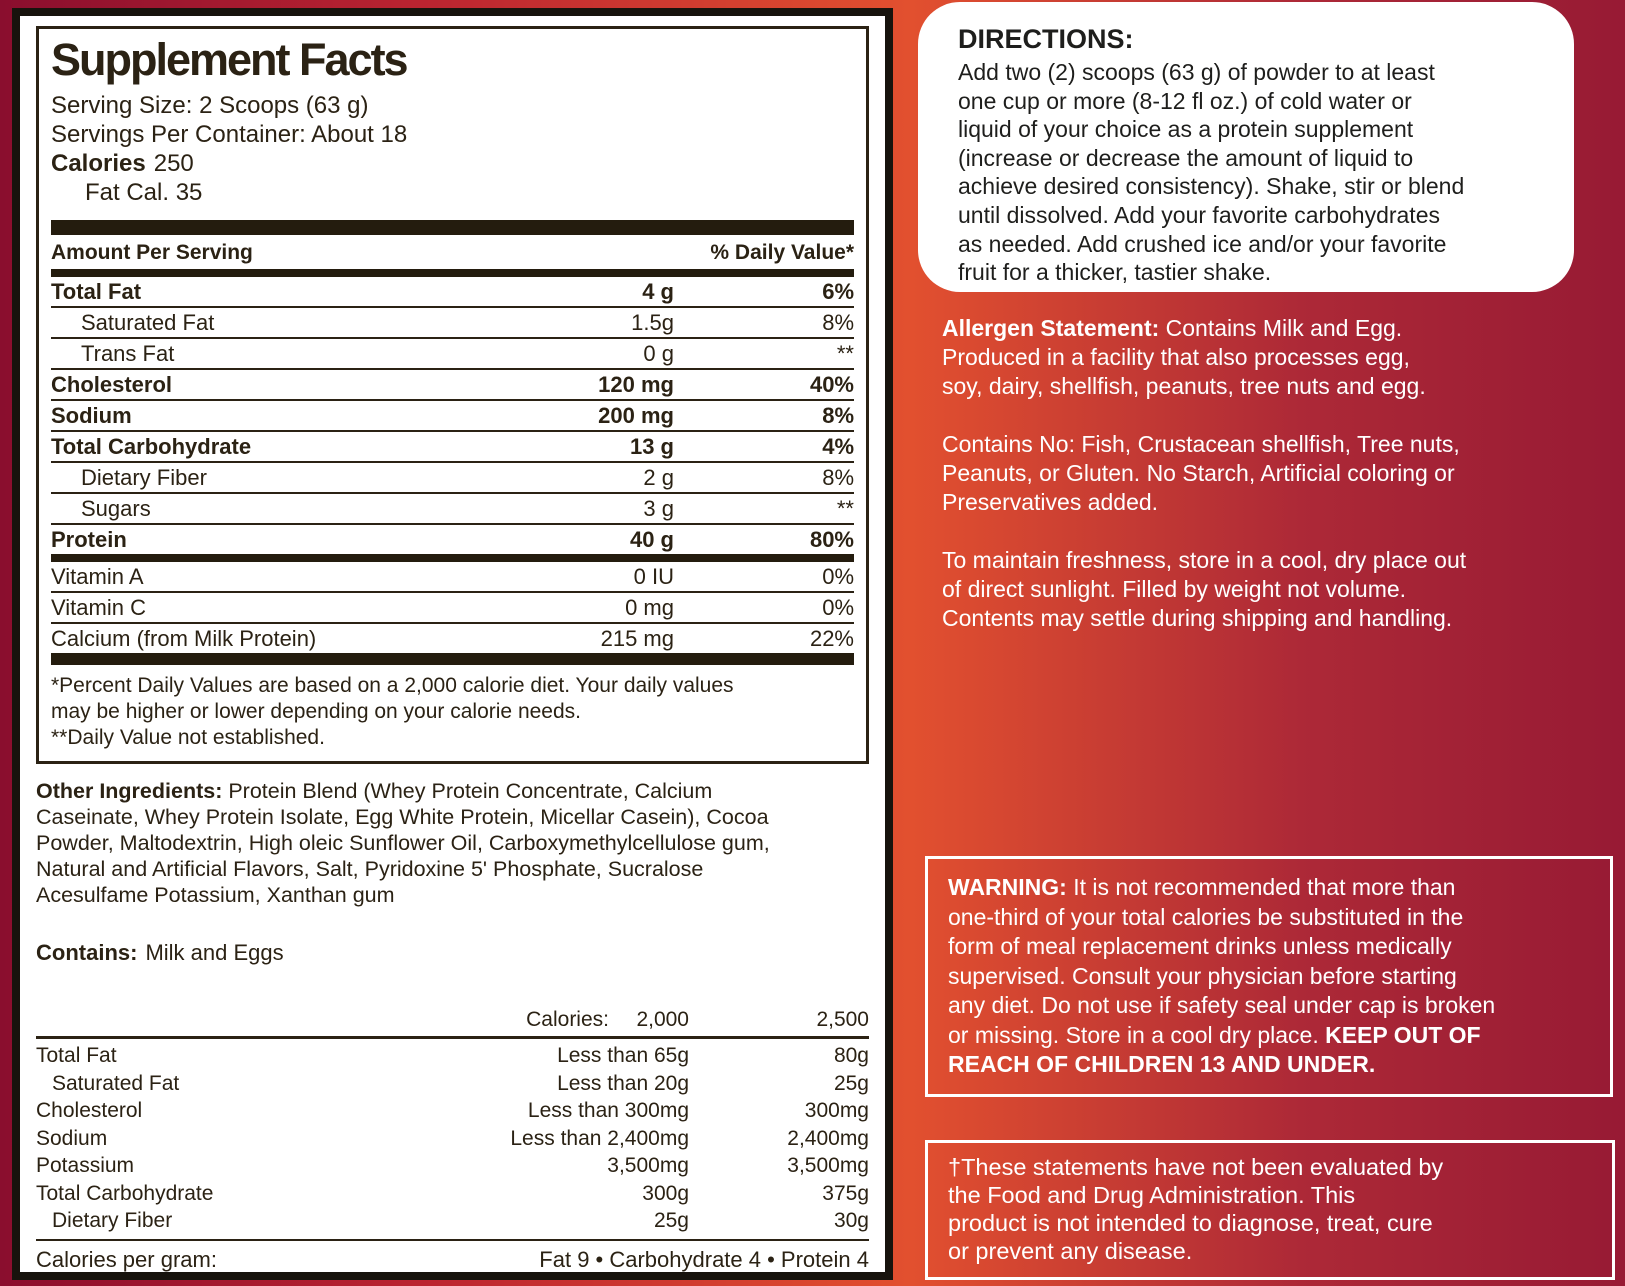 The image size is (1625, 1286). I want to click on warning-label: WARNING:, so click(1007, 887).